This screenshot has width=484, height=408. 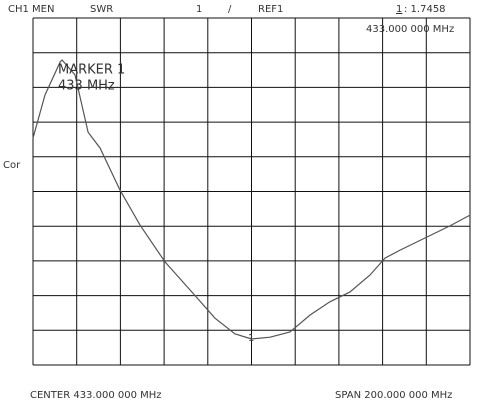 I want to click on screen-text: /, so click(x=230, y=9).